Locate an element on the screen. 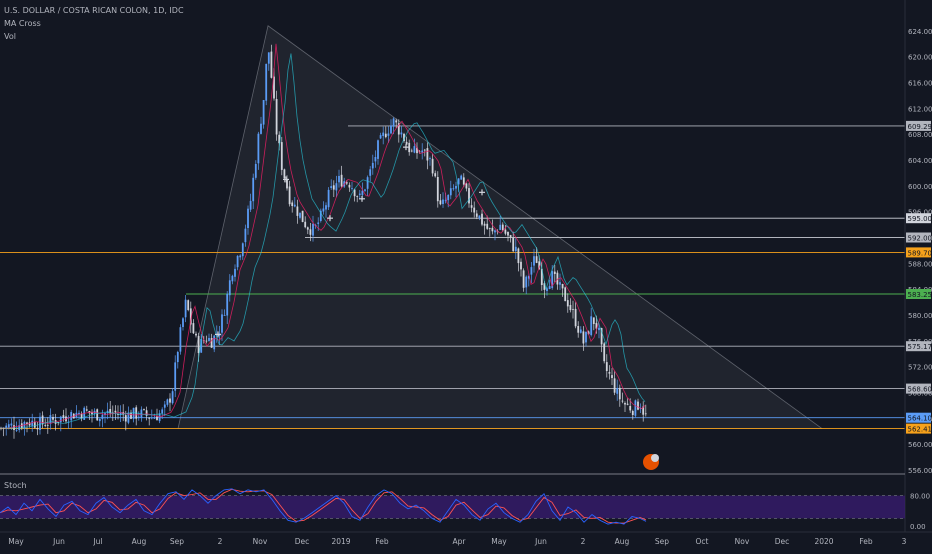 Image resolution: width=932 pixels, height=554 pixels. time-tick-label: 2019 is located at coordinates (340, 541).